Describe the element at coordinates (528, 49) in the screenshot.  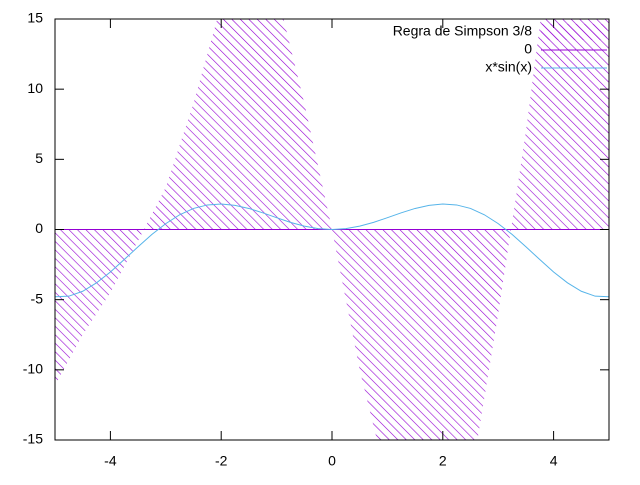
I see `legend-label: 0` at that location.